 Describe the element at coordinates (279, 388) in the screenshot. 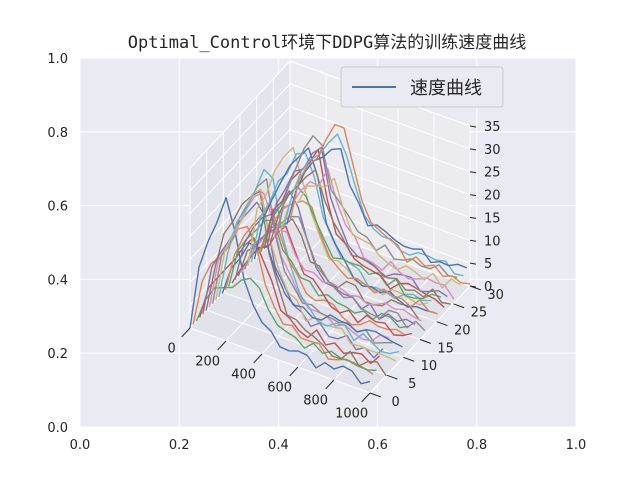

I see `x-tick-label: 600` at that location.